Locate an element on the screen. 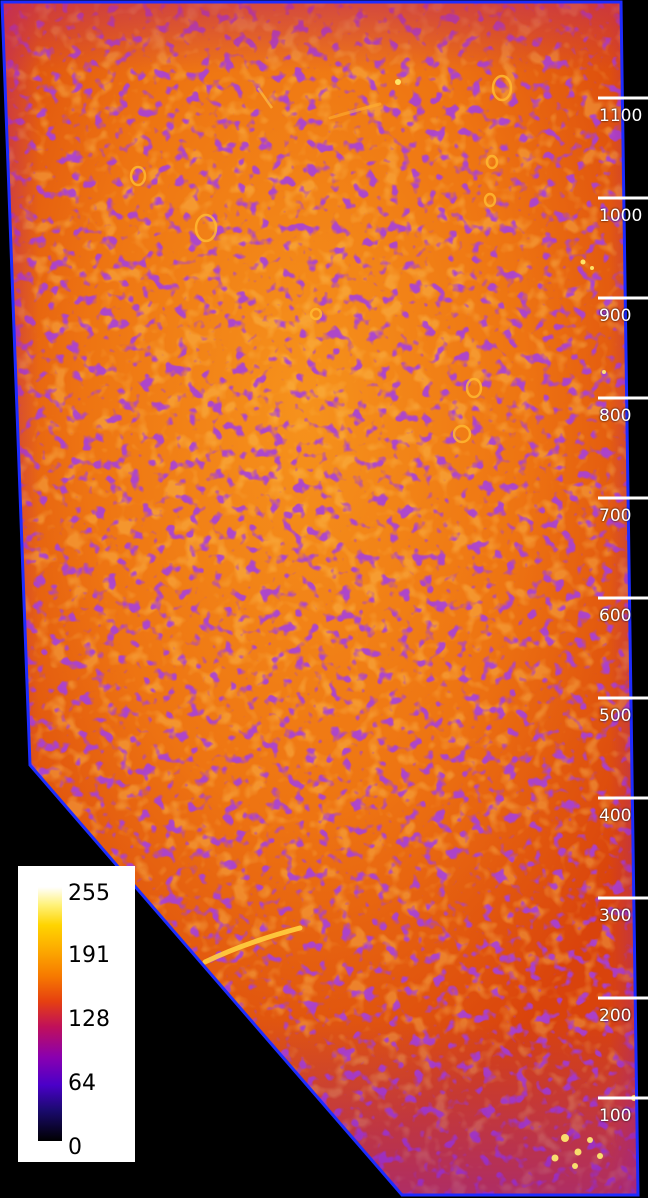 Image resolution: width=648 pixels, height=1198 pixels. scale-label: 300 is located at coordinates (615, 916).